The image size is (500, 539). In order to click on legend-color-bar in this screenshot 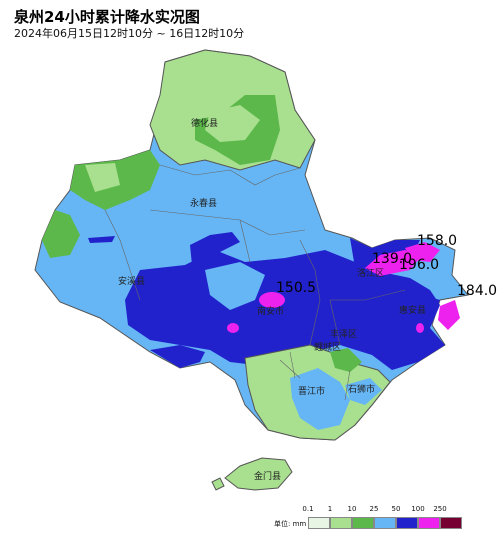, I will do `click(385, 524)`.